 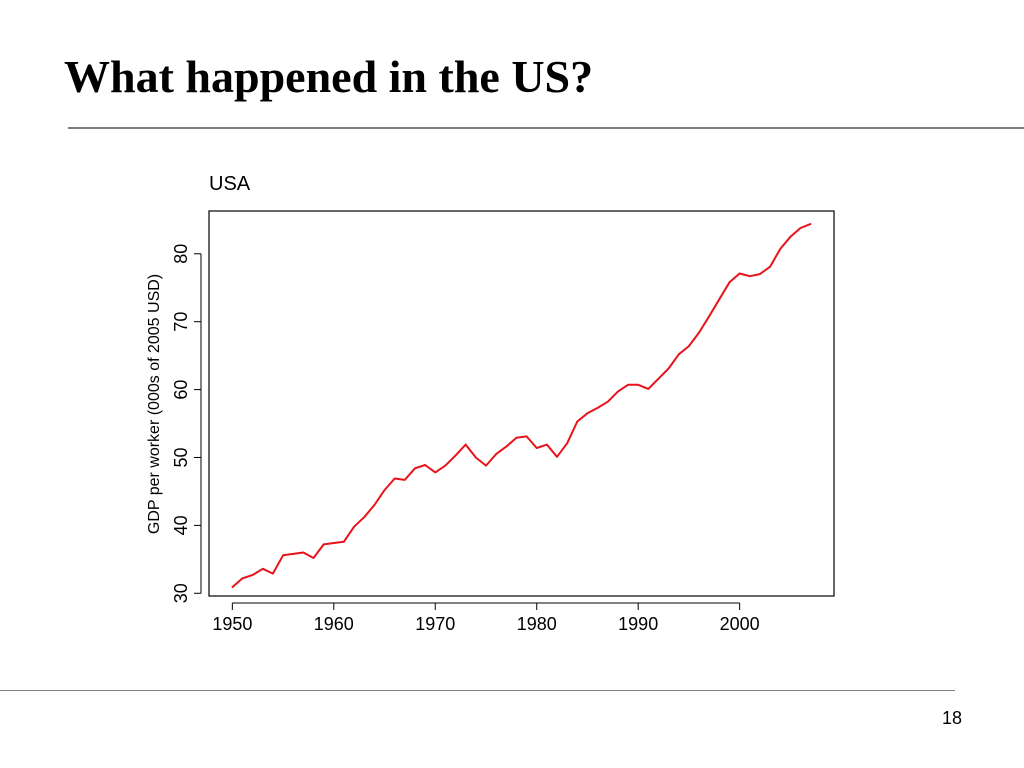 What do you see at coordinates (154, 404) in the screenshot?
I see `y-axis-label: GDP per worker (000s of 2005 USD)` at bounding box center [154, 404].